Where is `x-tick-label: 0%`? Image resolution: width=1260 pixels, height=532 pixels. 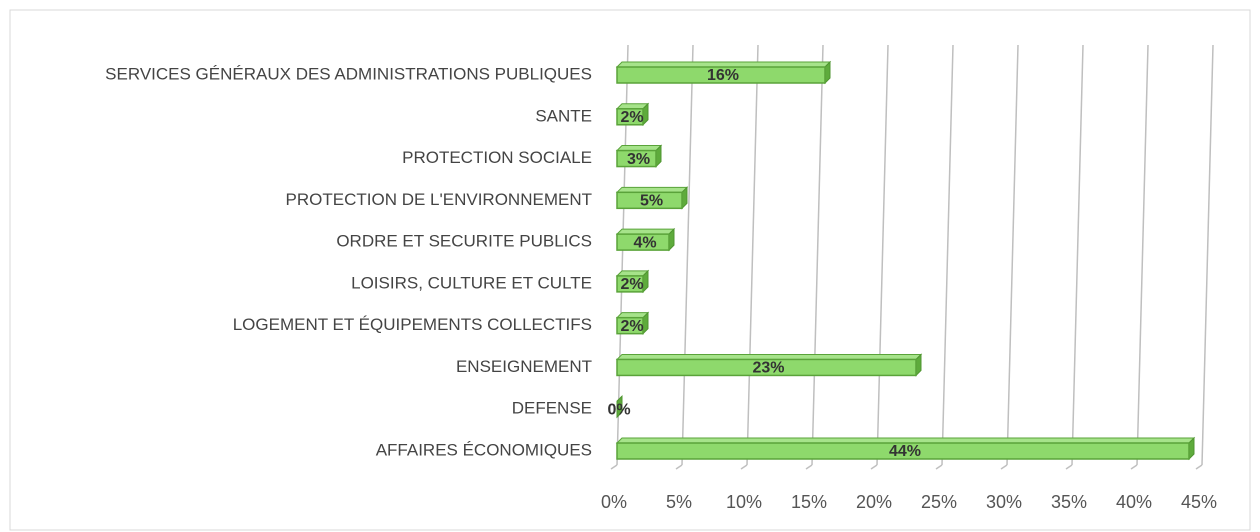 x-tick-label: 0% is located at coordinates (614, 502).